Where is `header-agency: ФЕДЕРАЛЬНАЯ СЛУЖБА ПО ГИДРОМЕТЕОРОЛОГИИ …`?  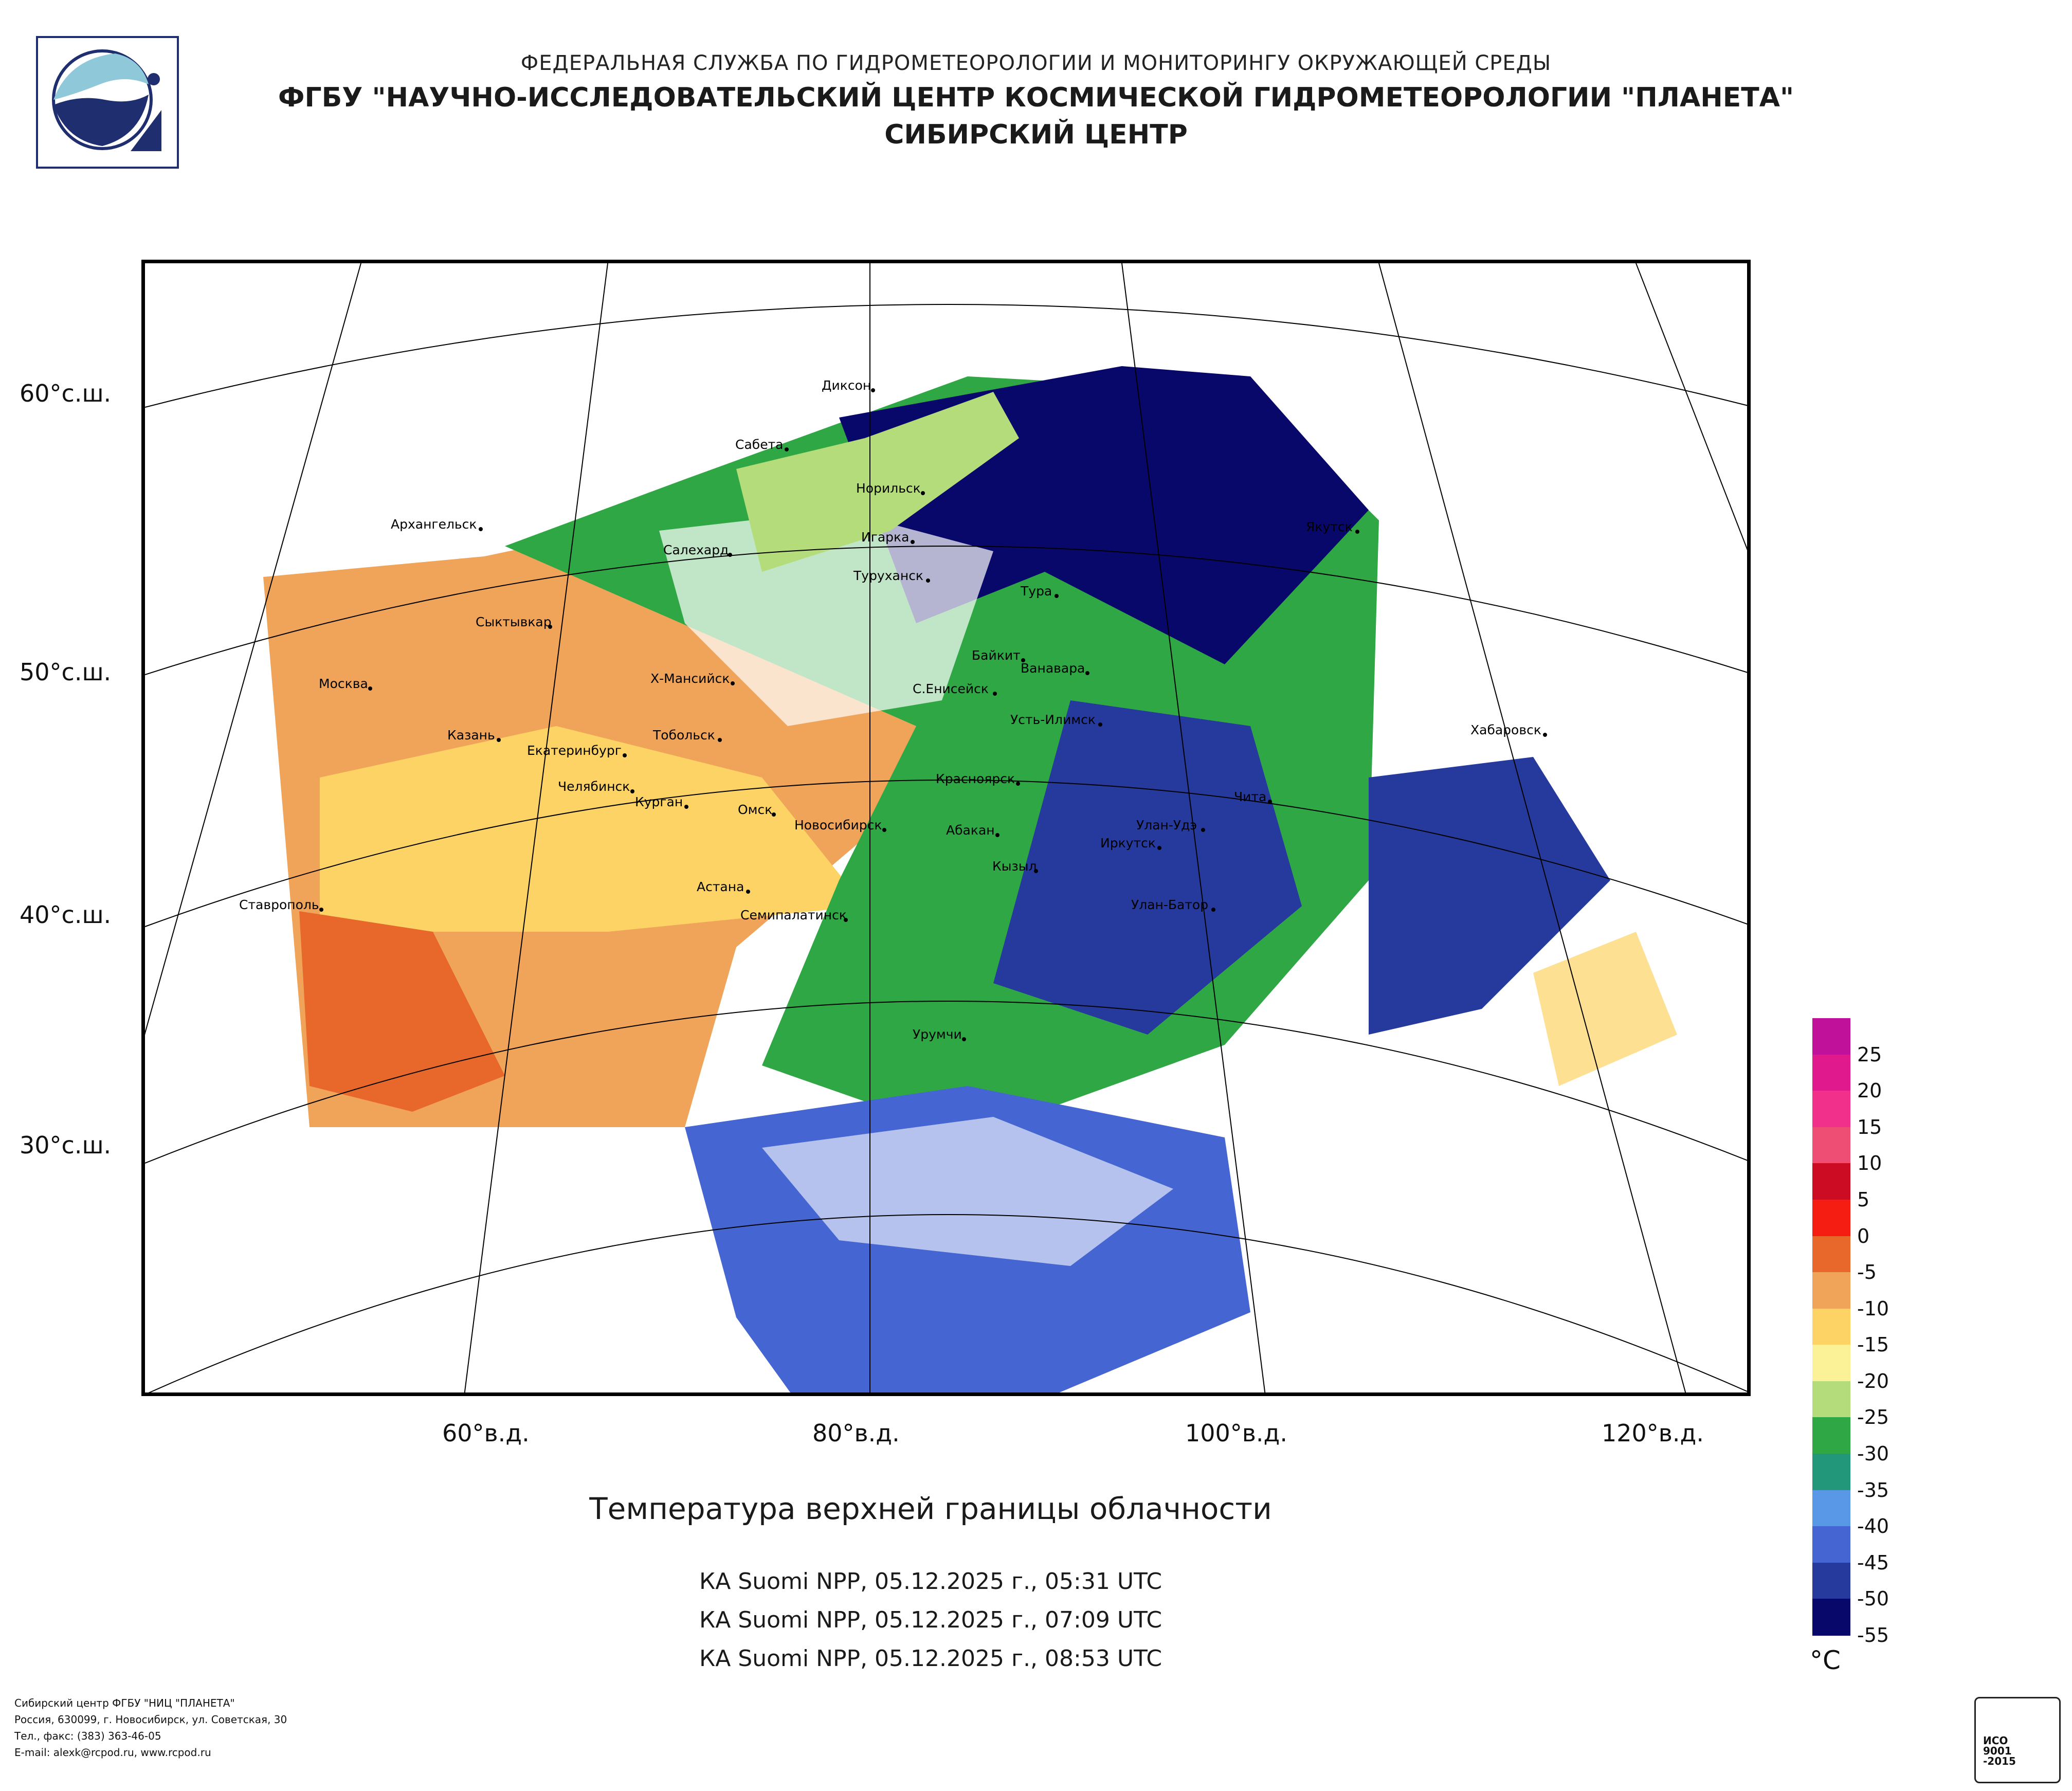
header-agency: ФЕДЕРАЛЬНАЯ СЛУЖБА ПО ГИДРОМЕТЕОРОЛОГИИ … is located at coordinates (1036, 63).